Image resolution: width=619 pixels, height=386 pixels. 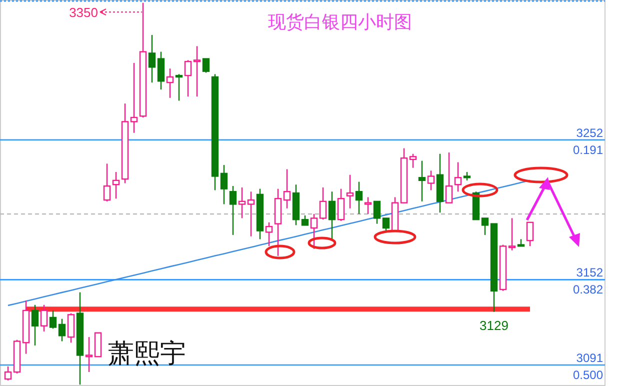 What do you see at coordinates (590, 133) in the screenshot?
I see `ref-line-label: 3252` at bounding box center [590, 133].